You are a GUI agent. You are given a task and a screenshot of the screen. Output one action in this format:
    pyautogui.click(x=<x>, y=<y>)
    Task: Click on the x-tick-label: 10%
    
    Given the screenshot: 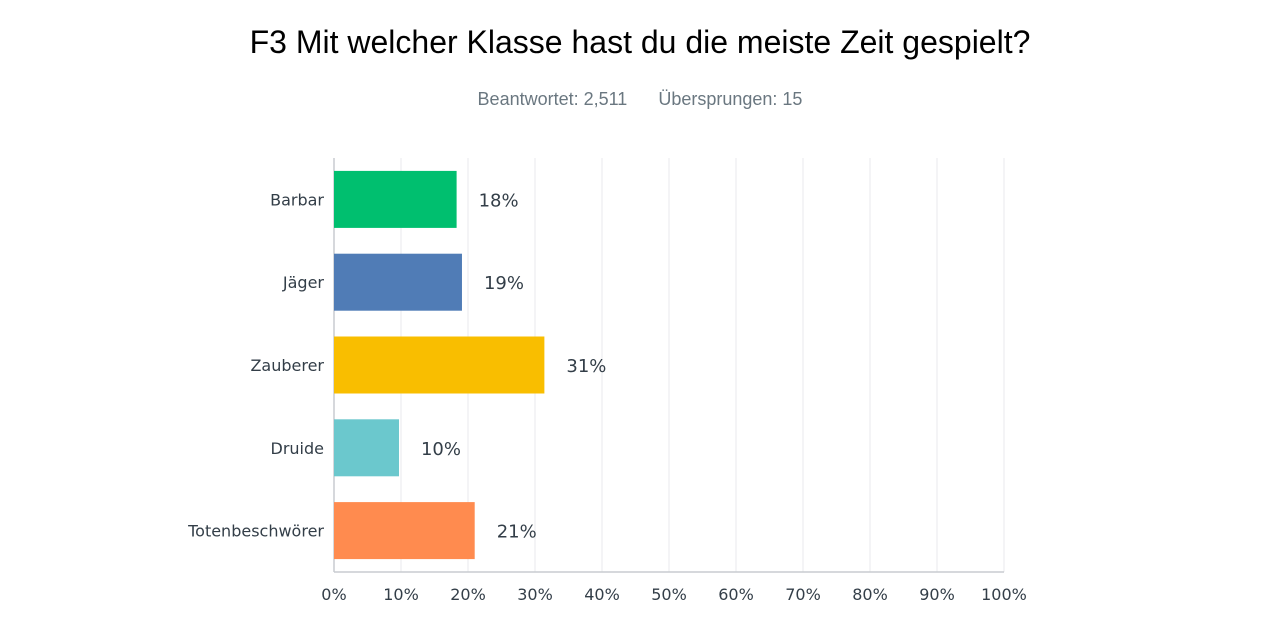 What is the action you would take?
    pyautogui.click(x=401, y=594)
    